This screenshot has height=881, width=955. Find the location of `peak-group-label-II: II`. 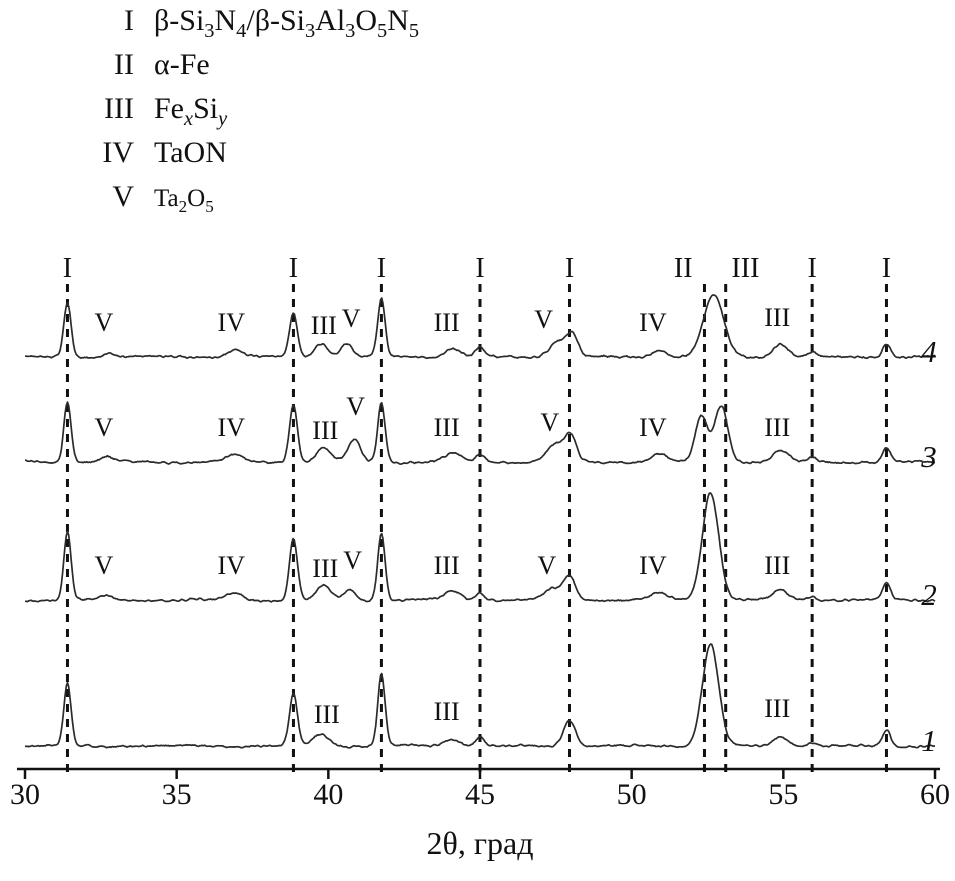

peak-group-label-II: II is located at coordinates (683, 268).